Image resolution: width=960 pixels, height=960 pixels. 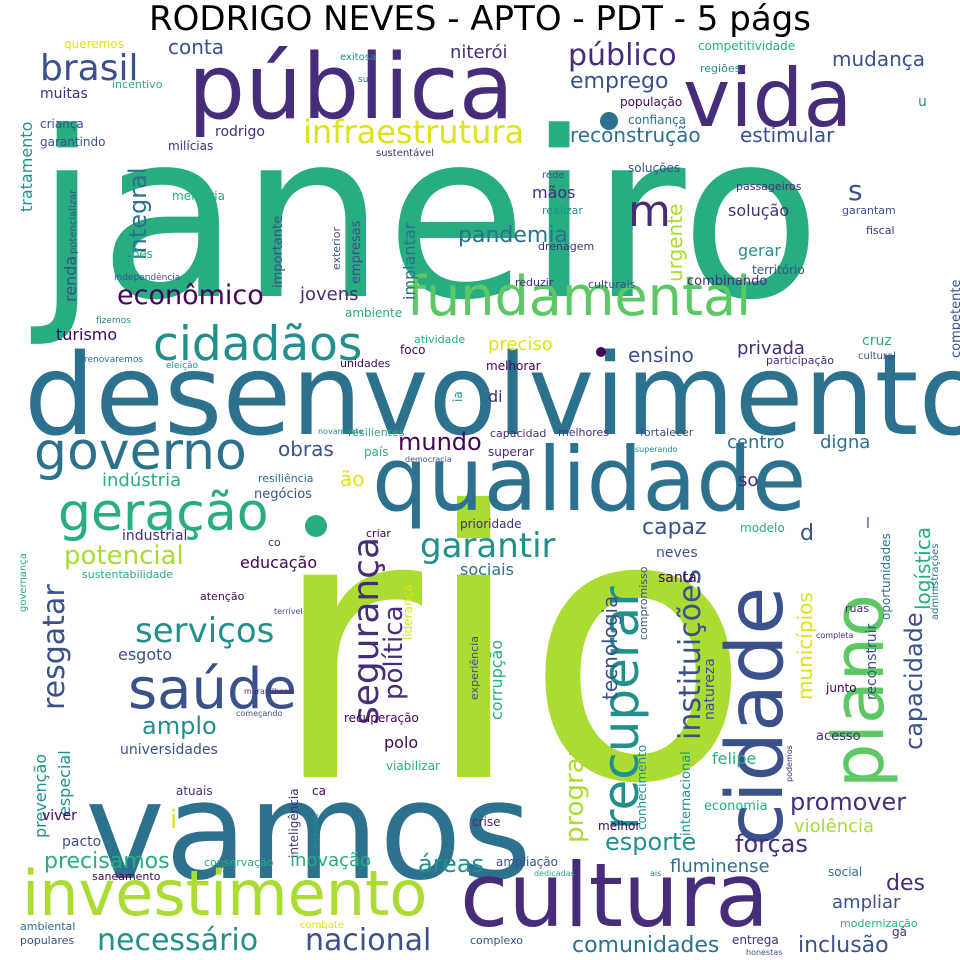 I want to click on word: foco, so click(x=413, y=350).